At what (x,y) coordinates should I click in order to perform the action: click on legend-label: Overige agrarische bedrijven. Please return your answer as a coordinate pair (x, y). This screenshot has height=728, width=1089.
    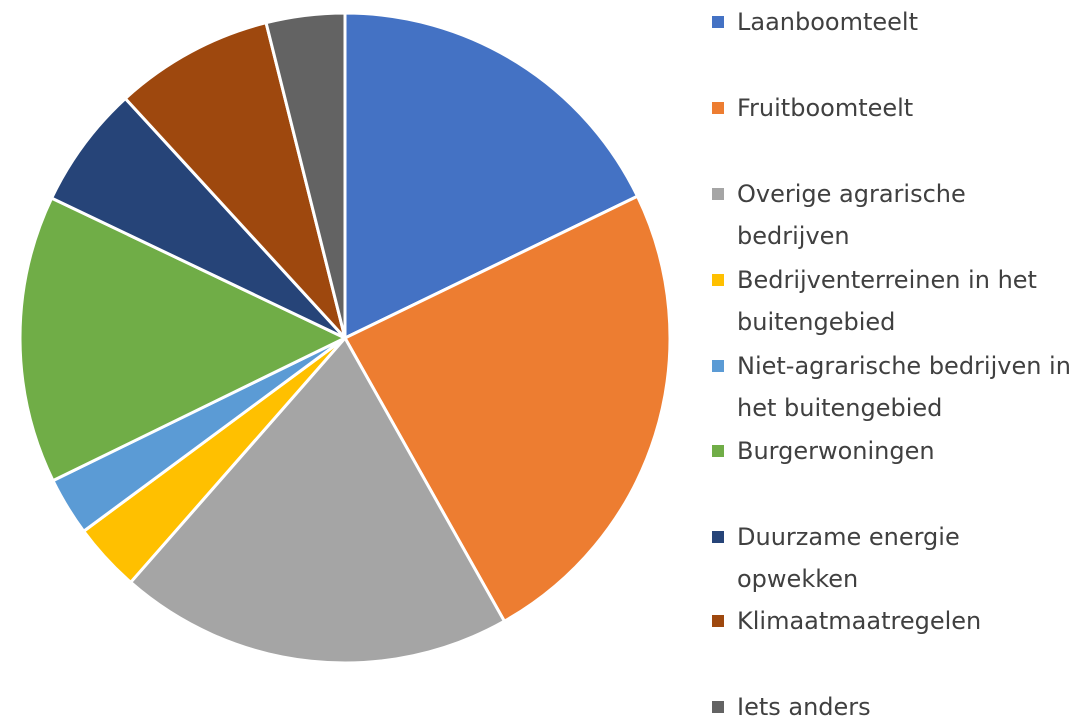
    Looking at the image, I should click on (851, 215).